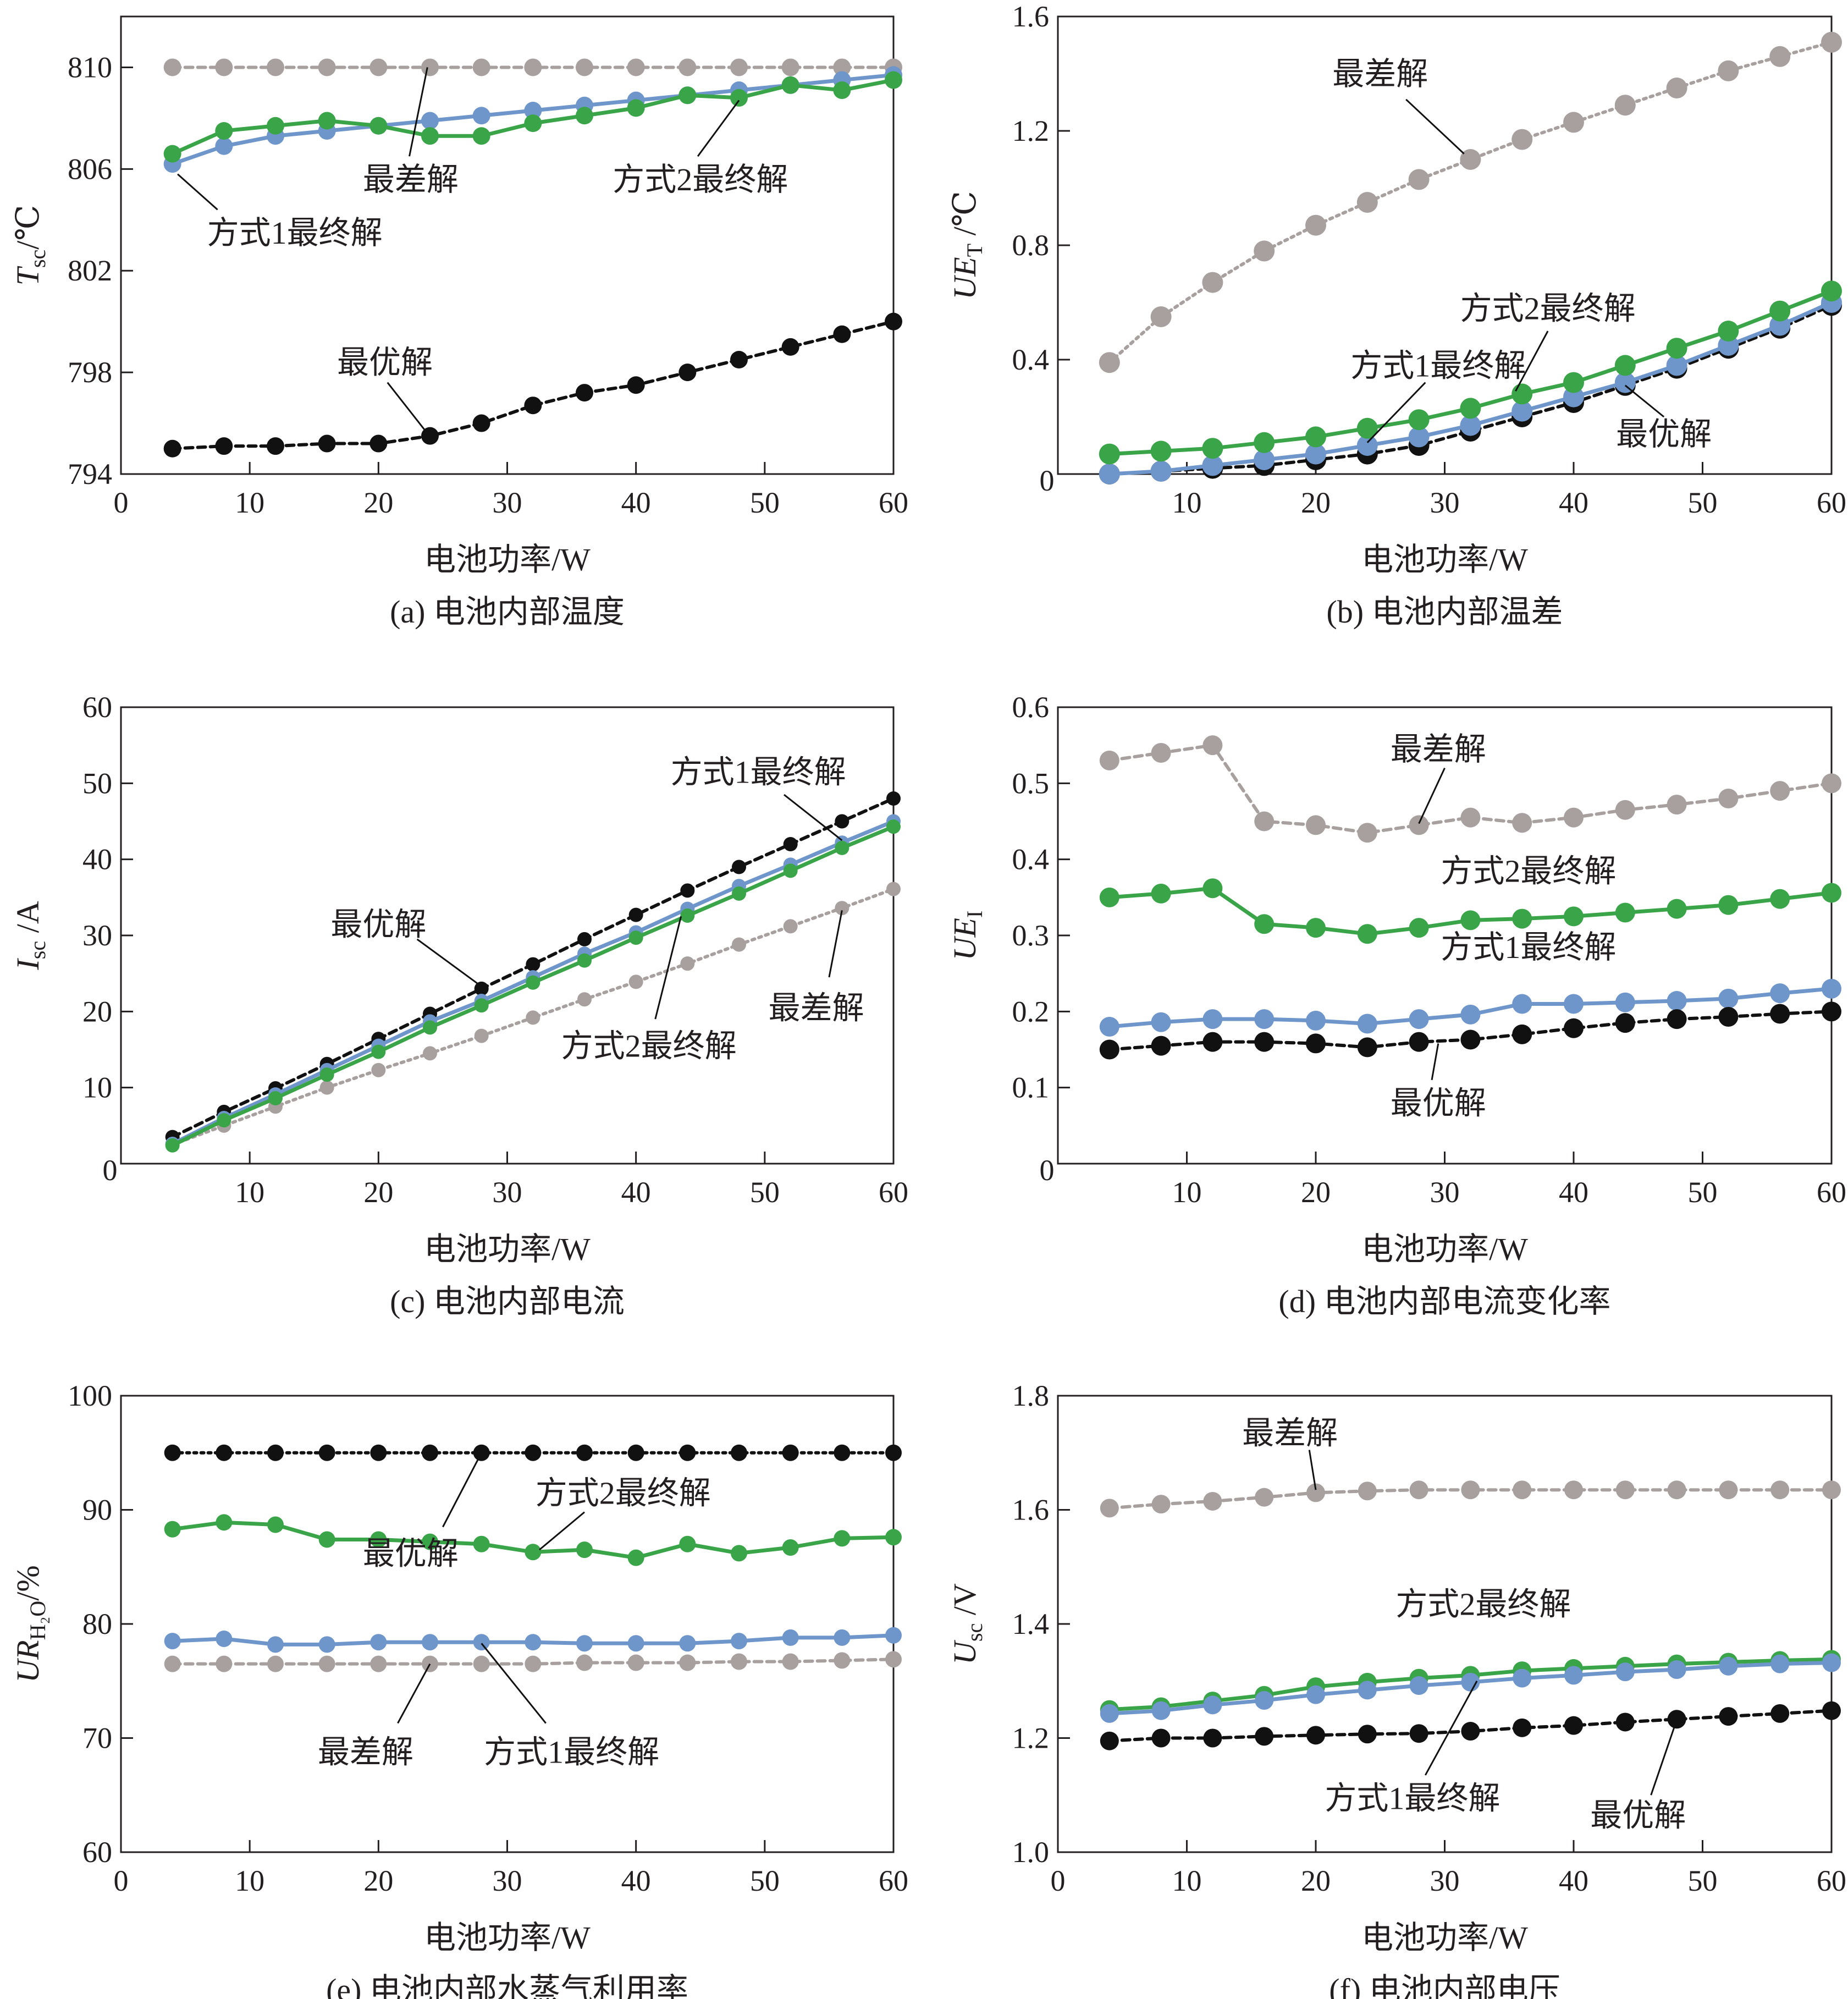 The width and height of the screenshot is (1848, 1999). Describe the element at coordinates (508, 612) in the screenshot. I see `chart-caption: (a) 电池内部温度` at that location.